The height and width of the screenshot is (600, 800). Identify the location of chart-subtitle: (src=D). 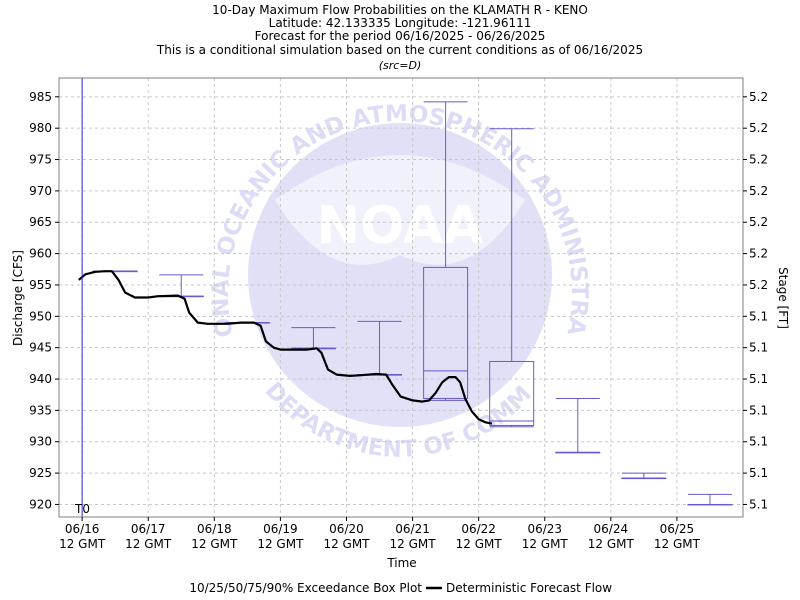
(400, 65).